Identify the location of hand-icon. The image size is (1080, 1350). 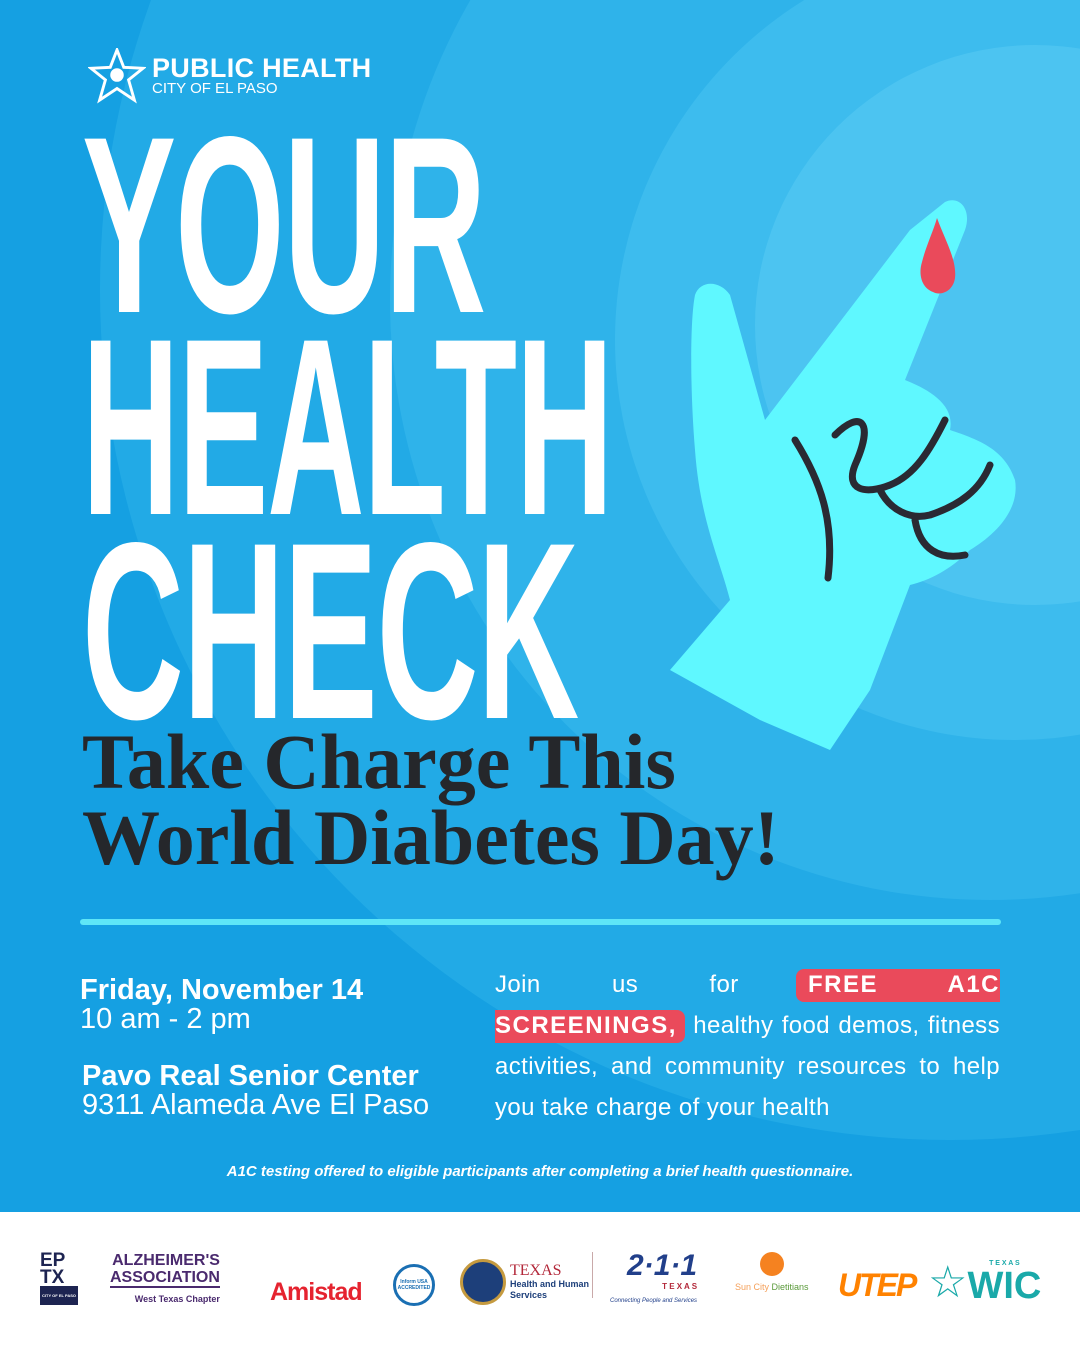
(843, 475).